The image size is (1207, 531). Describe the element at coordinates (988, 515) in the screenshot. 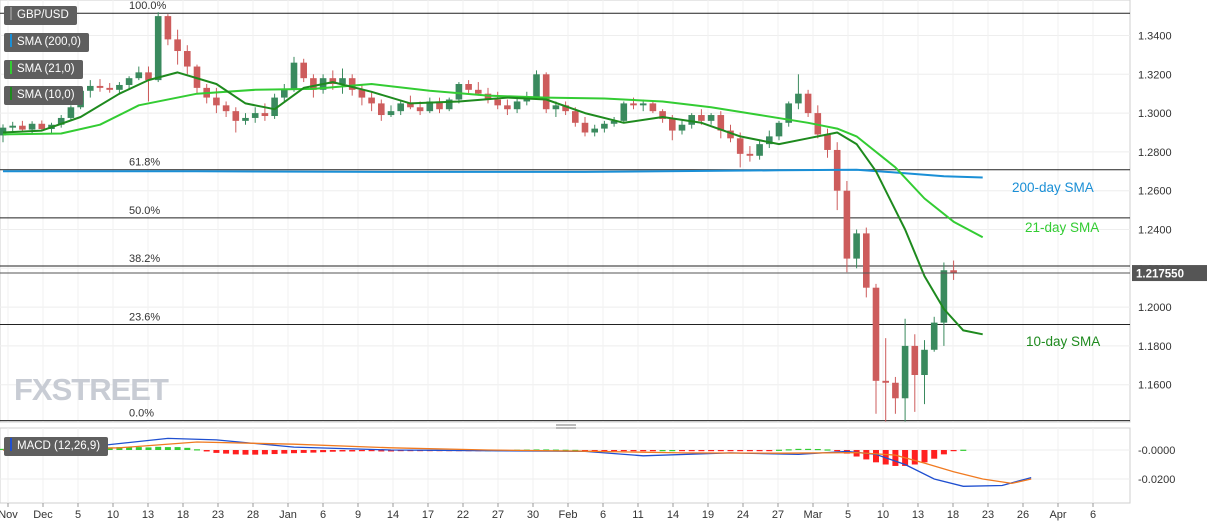

I see `x-tick-label: 23` at that location.